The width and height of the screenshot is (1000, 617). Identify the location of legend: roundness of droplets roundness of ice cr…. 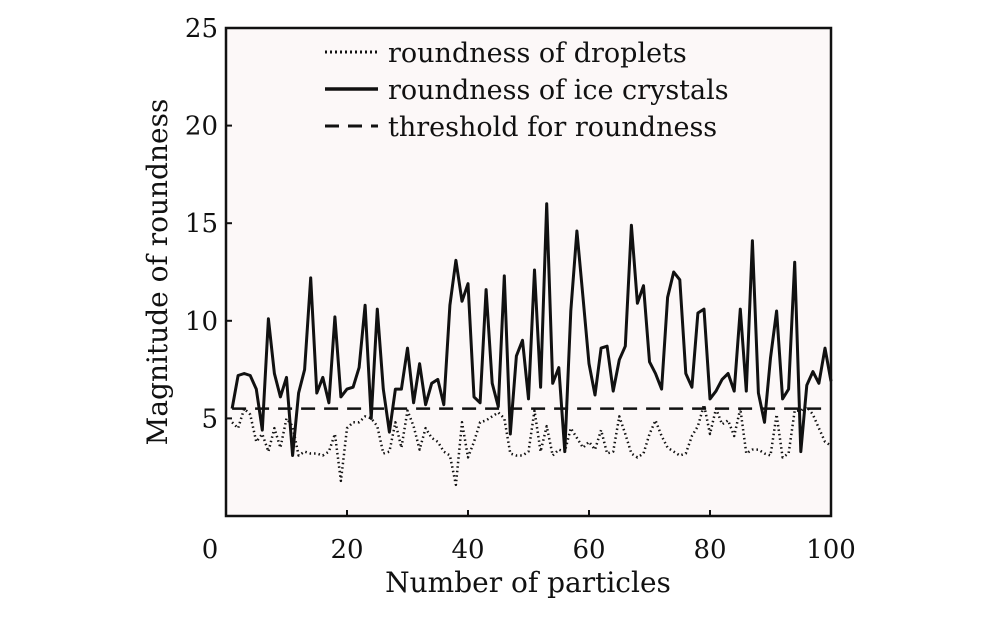
(527, 90).